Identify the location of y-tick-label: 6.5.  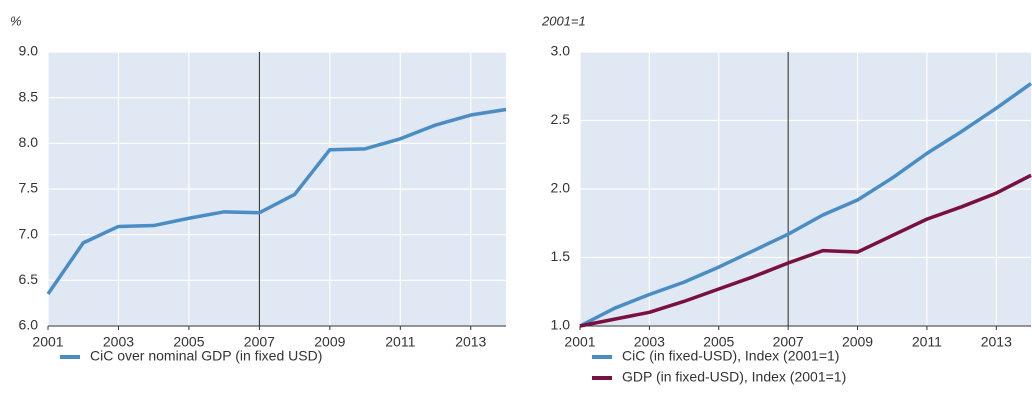
(29, 279).